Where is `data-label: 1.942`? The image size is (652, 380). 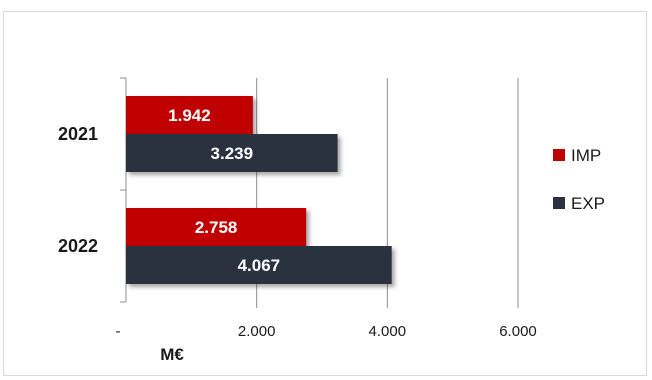
data-label: 1.942 is located at coordinates (189, 115).